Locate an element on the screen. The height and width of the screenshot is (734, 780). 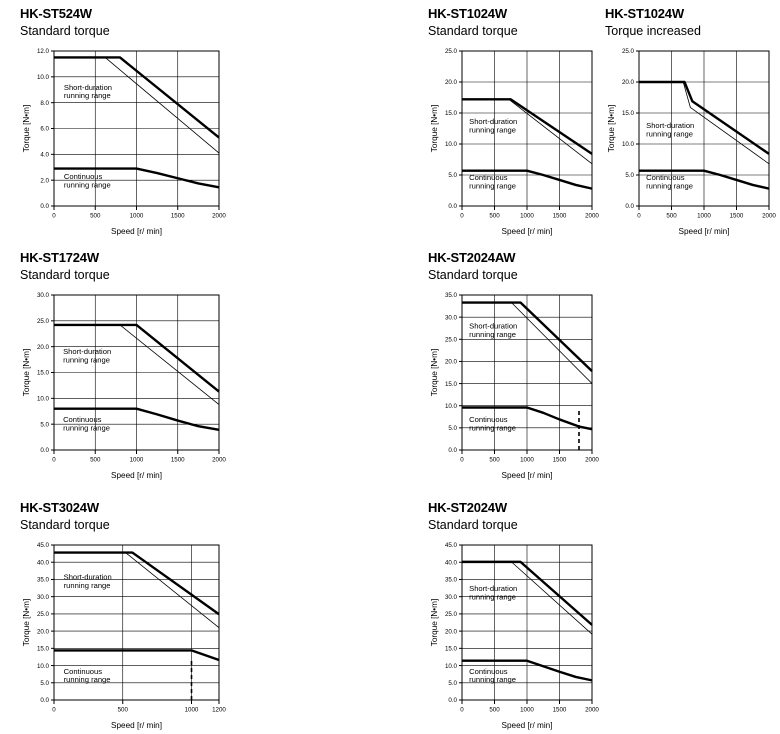
y-tick-label: 35.0 is located at coordinates (43, 580).